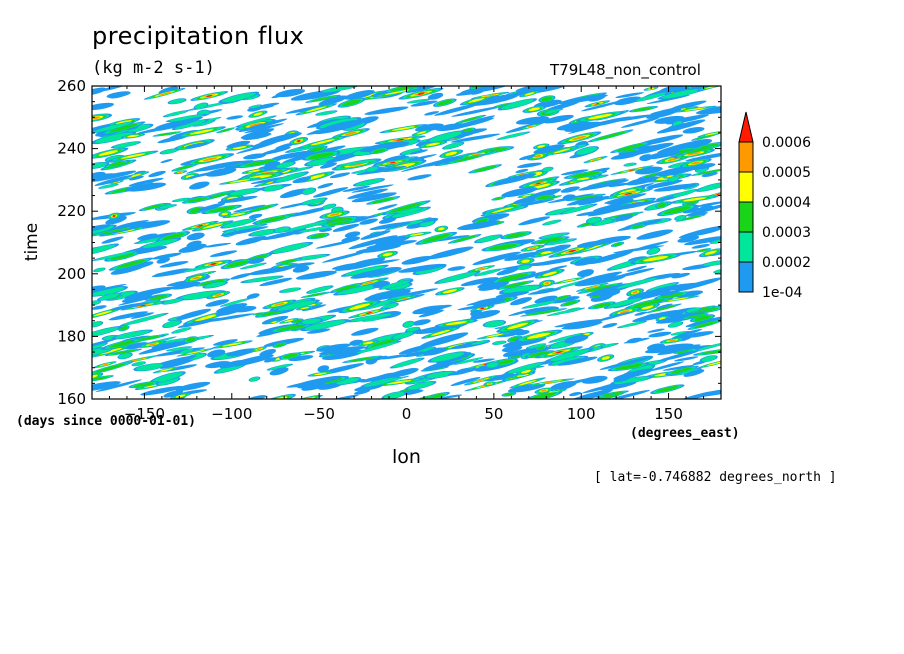  Describe the element at coordinates (153, 68) in the screenshot. I see `chart-units: (kg m-2 s-1)` at that location.